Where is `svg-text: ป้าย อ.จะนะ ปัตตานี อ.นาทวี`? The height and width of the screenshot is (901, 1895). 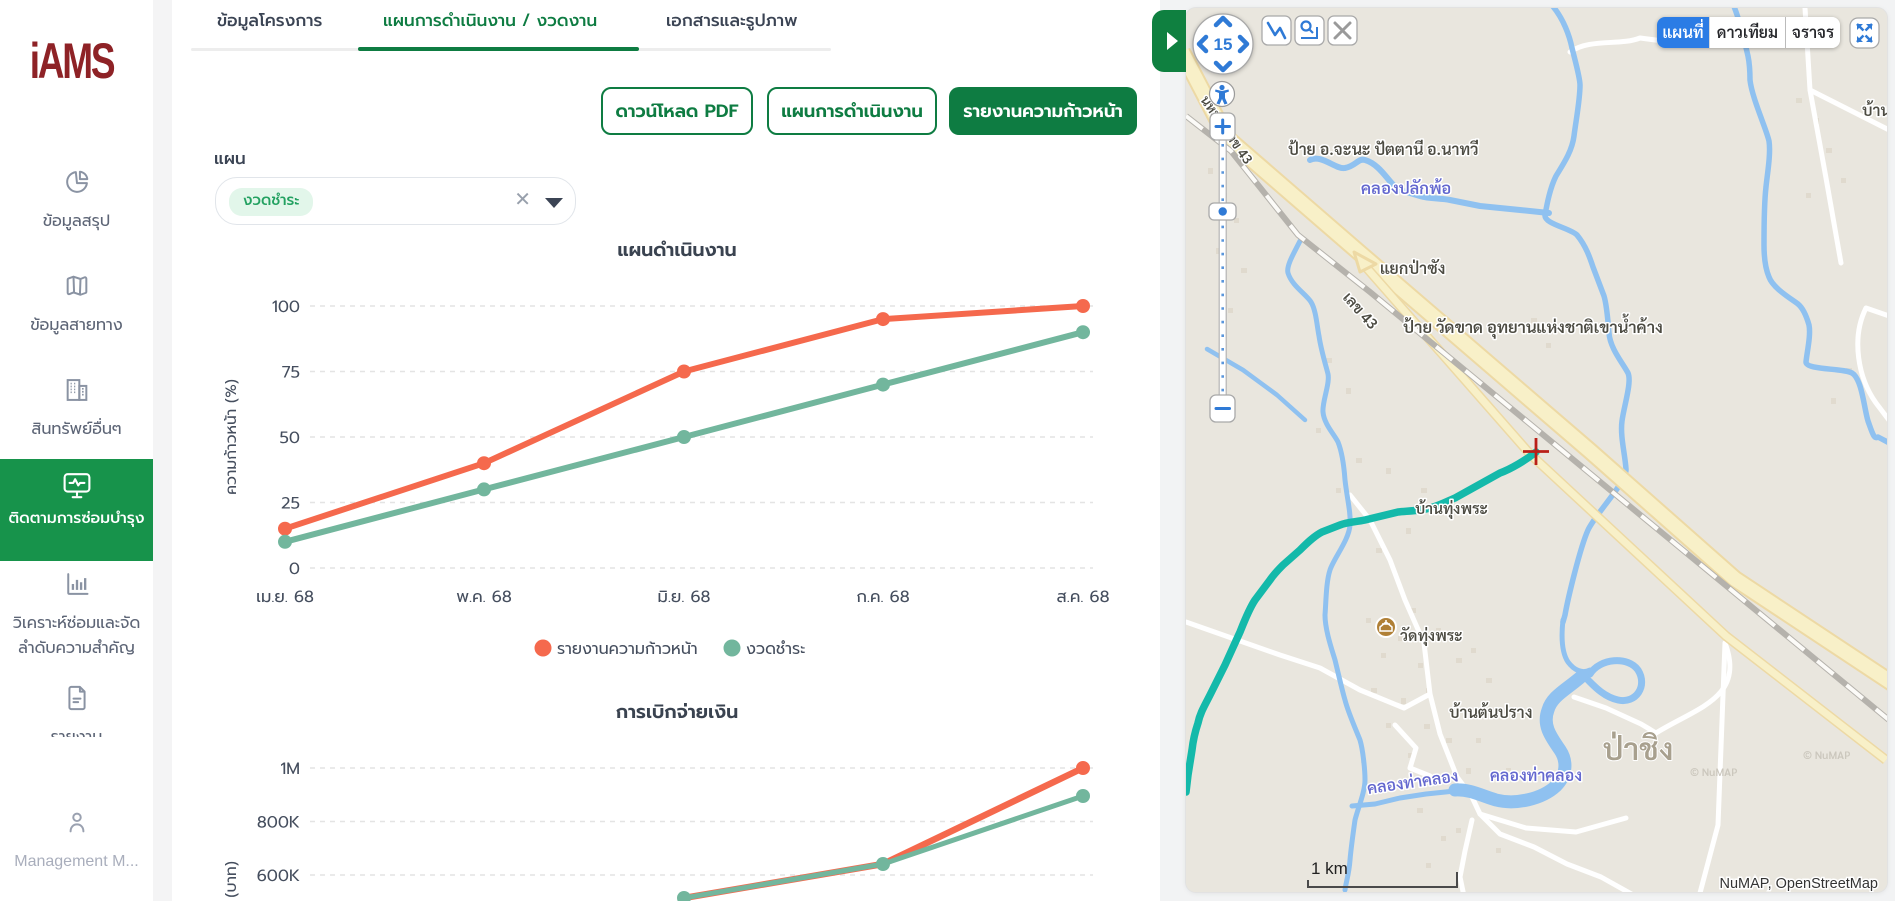 svg-text: ป้าย อ.จะนะ ปัตตานี อ.นาทวี is located at coordinates (1383, 148).